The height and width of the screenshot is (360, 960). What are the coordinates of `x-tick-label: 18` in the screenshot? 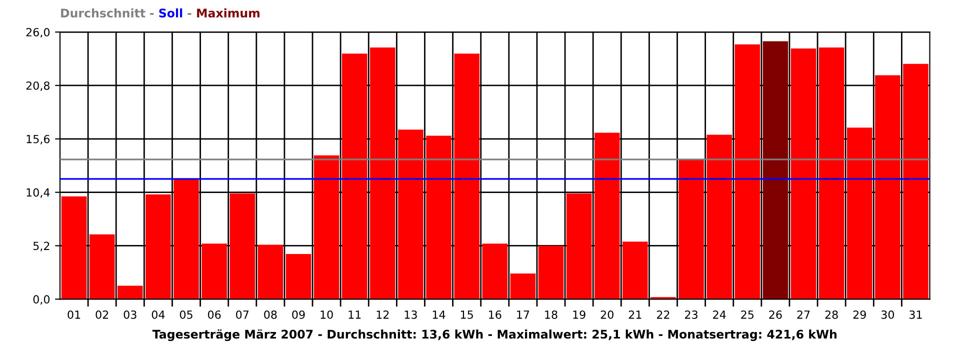 It's located at (551, 314).